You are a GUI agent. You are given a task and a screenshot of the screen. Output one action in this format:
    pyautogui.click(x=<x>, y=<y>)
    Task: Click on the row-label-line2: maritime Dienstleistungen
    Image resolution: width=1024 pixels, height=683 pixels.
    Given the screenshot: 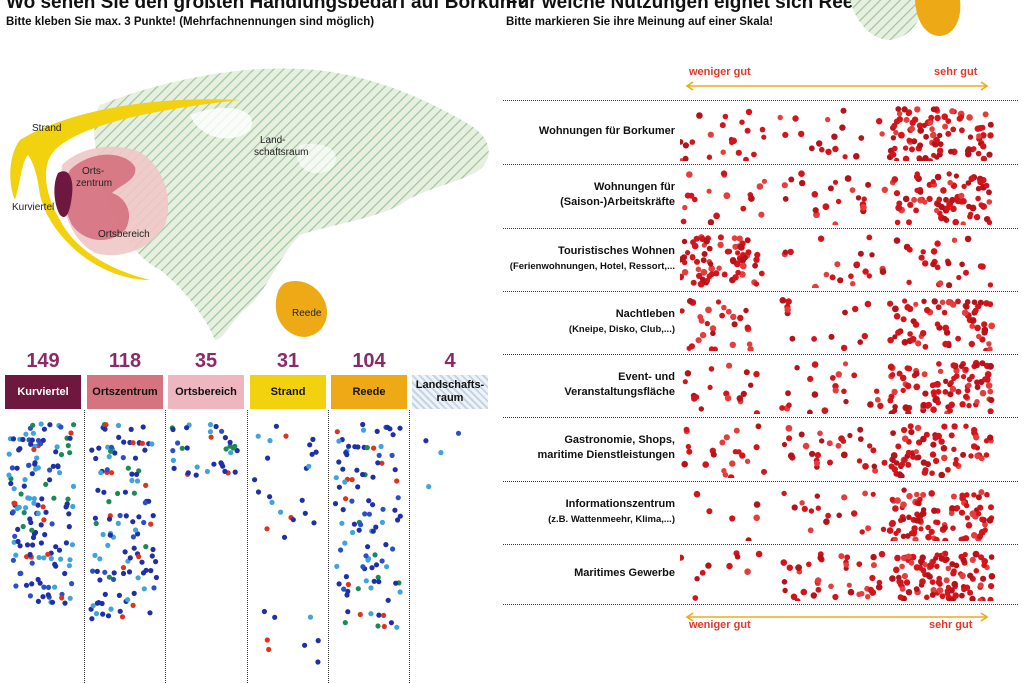 What is the action you would take?
    pyautogui.click(x=606, y=455)
    